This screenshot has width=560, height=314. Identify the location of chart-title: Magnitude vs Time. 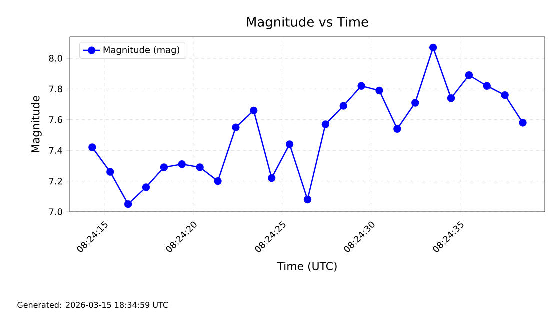
(307, 23).